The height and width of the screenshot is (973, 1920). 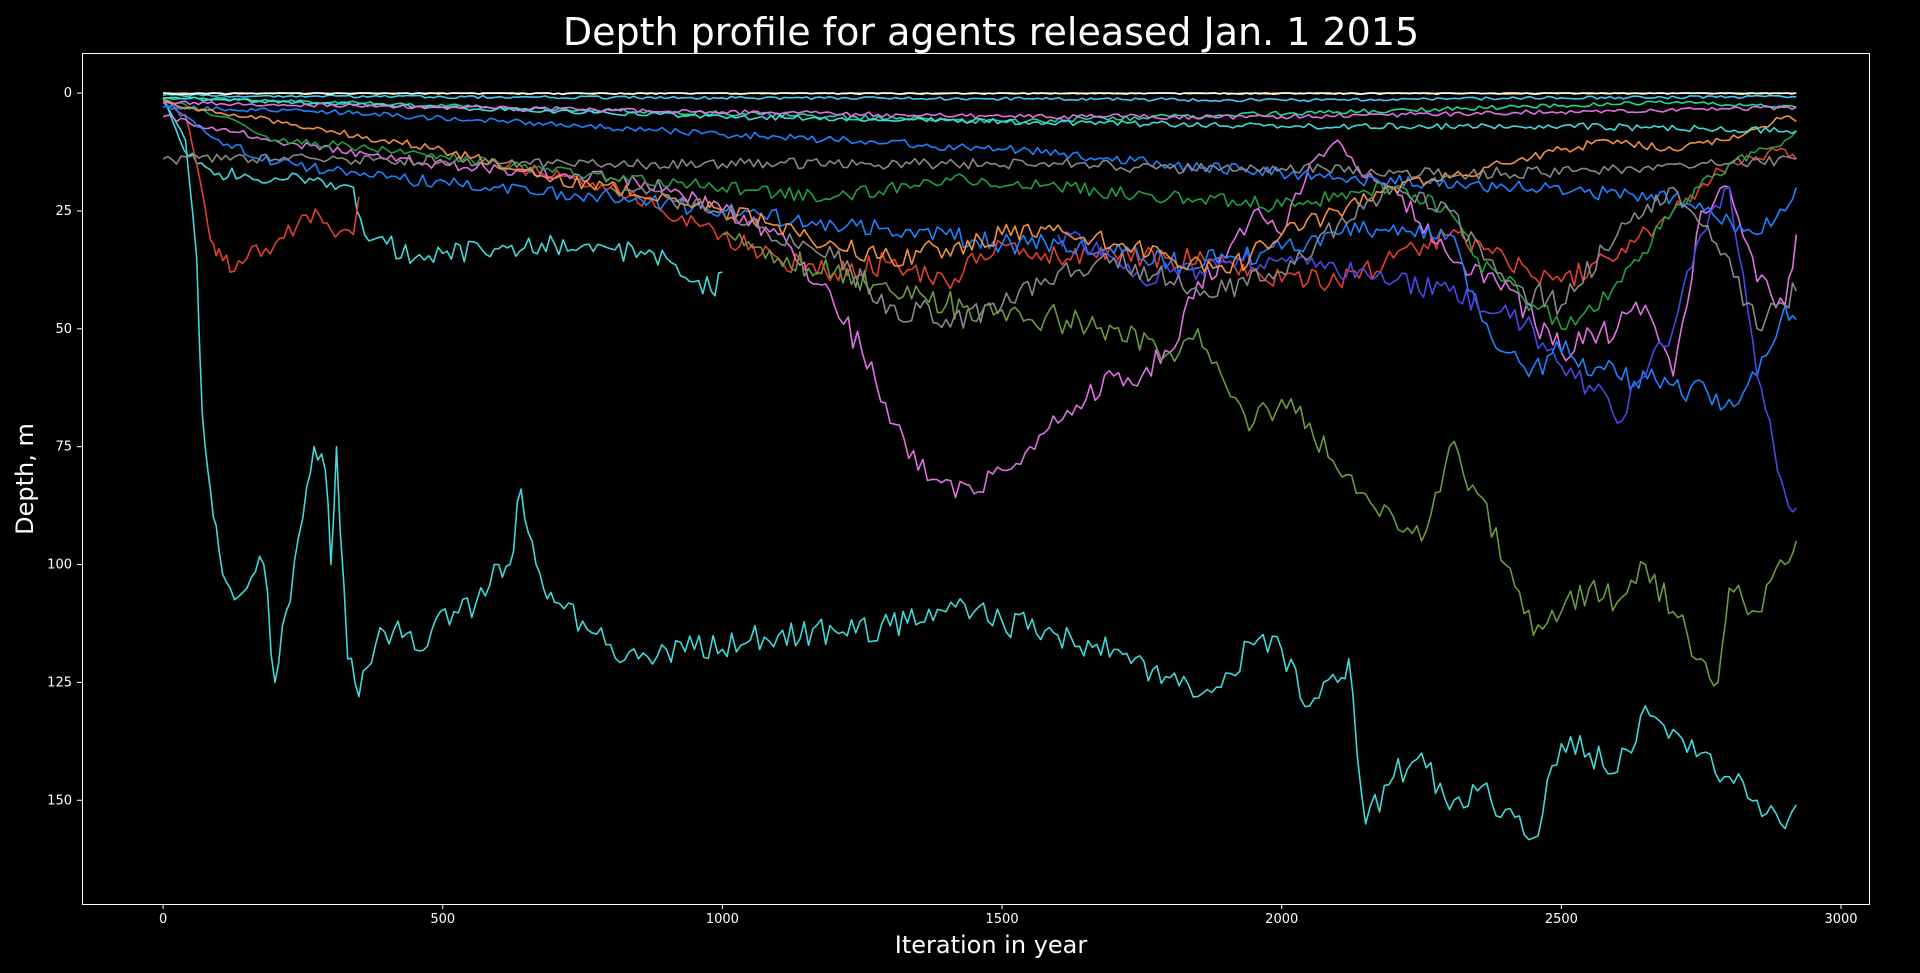 What do you see at coordinates (59, 800) in the screenshot?
I see `y-tick-label: 150` at bounding box center [59, 800].